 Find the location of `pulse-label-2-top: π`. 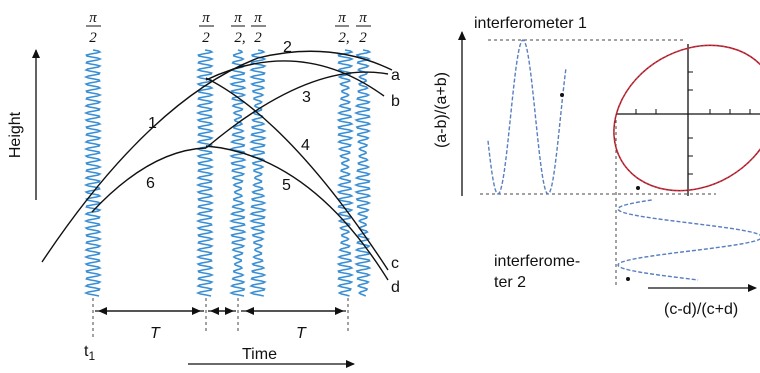

pulse-label-2-top: π is located at coordinates (206, 18).